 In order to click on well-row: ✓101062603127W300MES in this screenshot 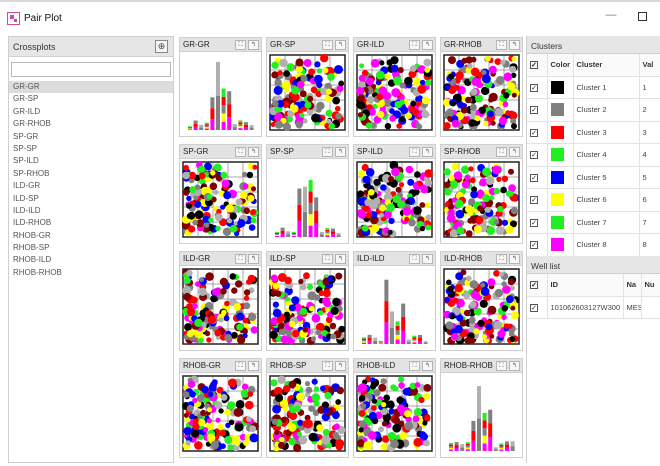, I will do `click(593, 307)`.